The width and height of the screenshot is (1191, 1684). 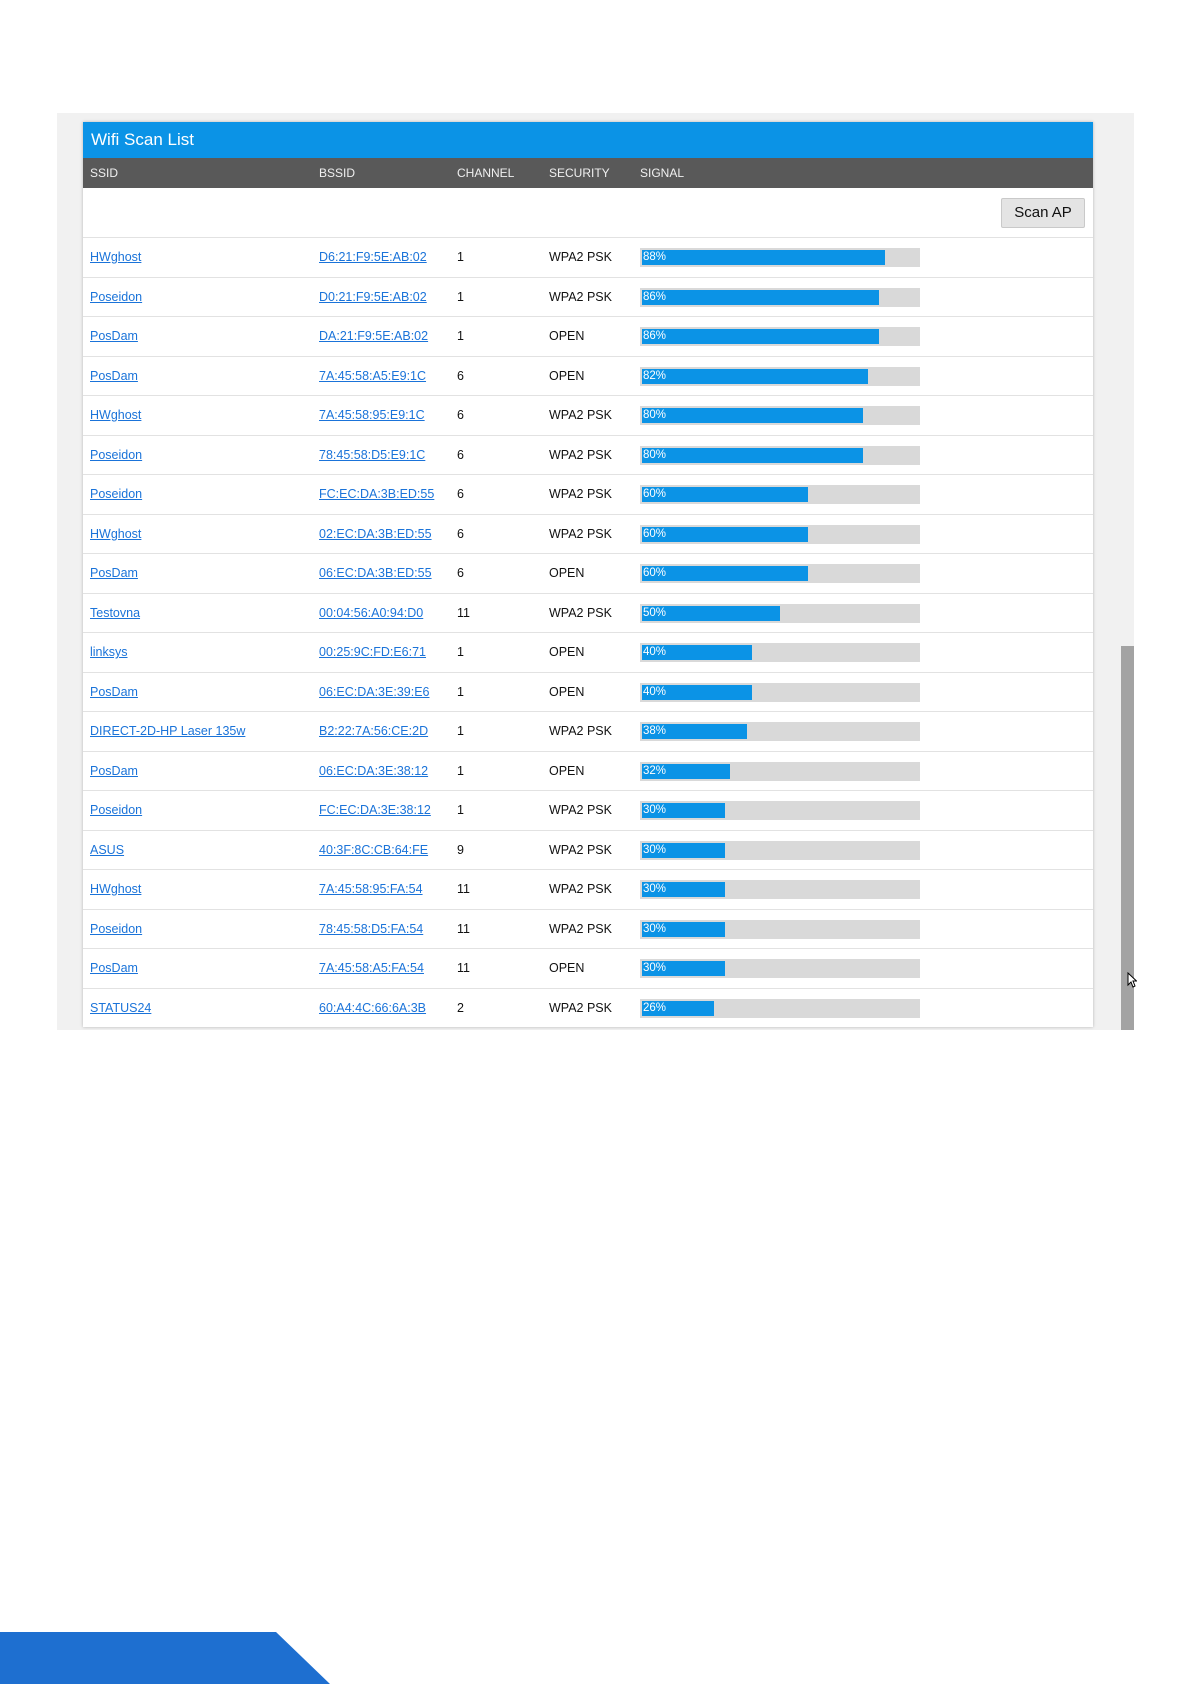 I want to click on scrollbar-track, so click(x=1127, y=571).